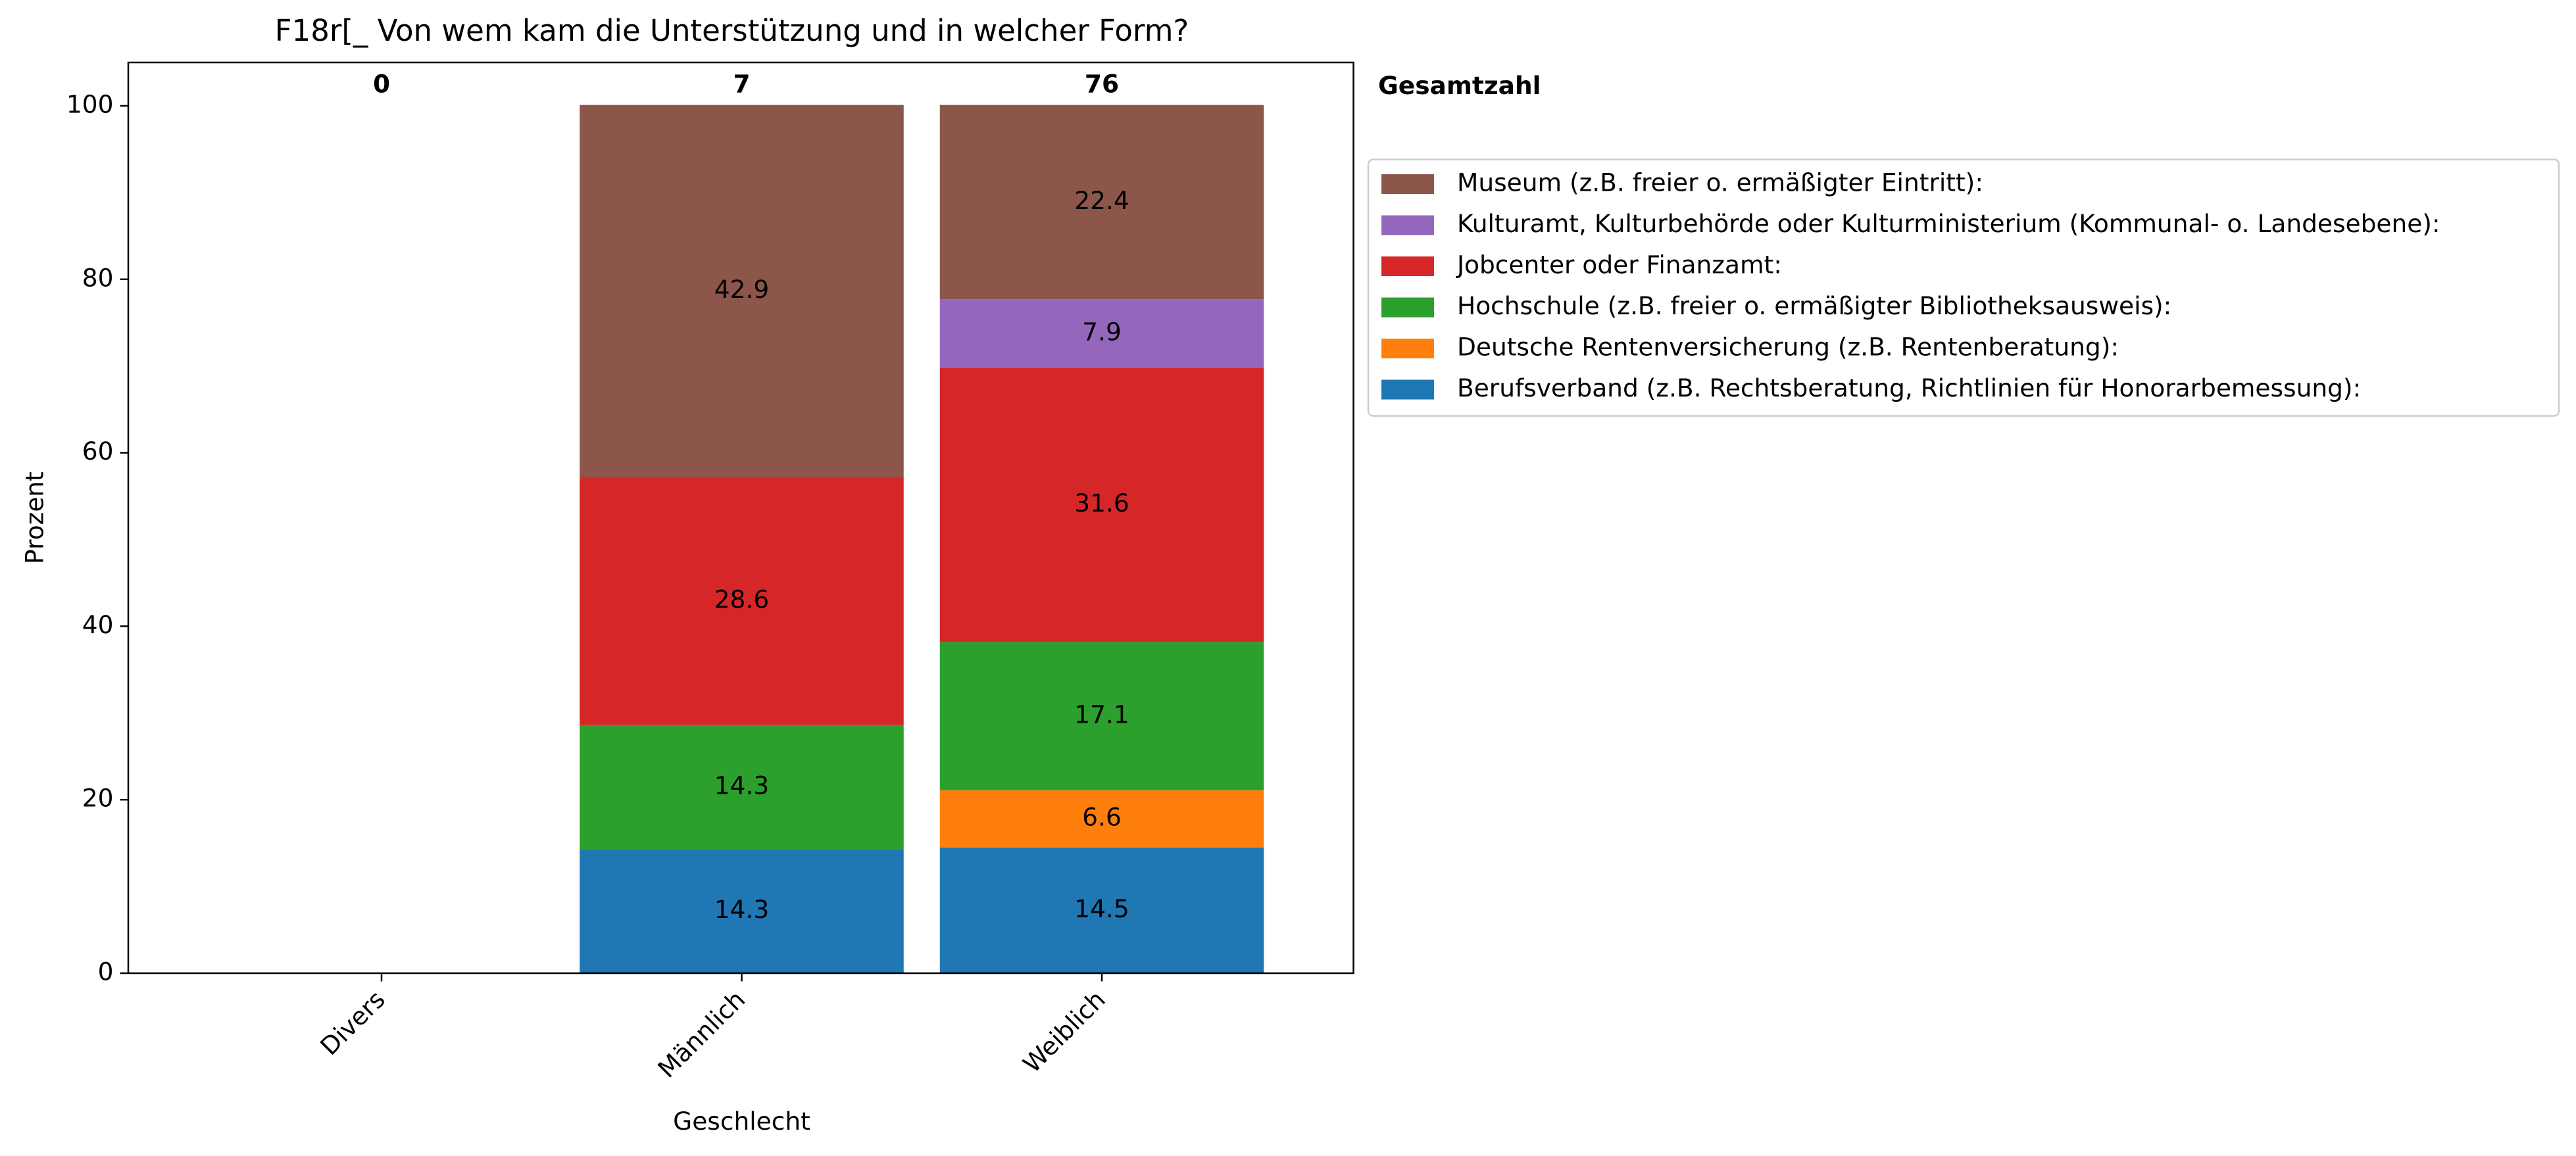  I want to click on value-label: 28.6, so click(742, 599).